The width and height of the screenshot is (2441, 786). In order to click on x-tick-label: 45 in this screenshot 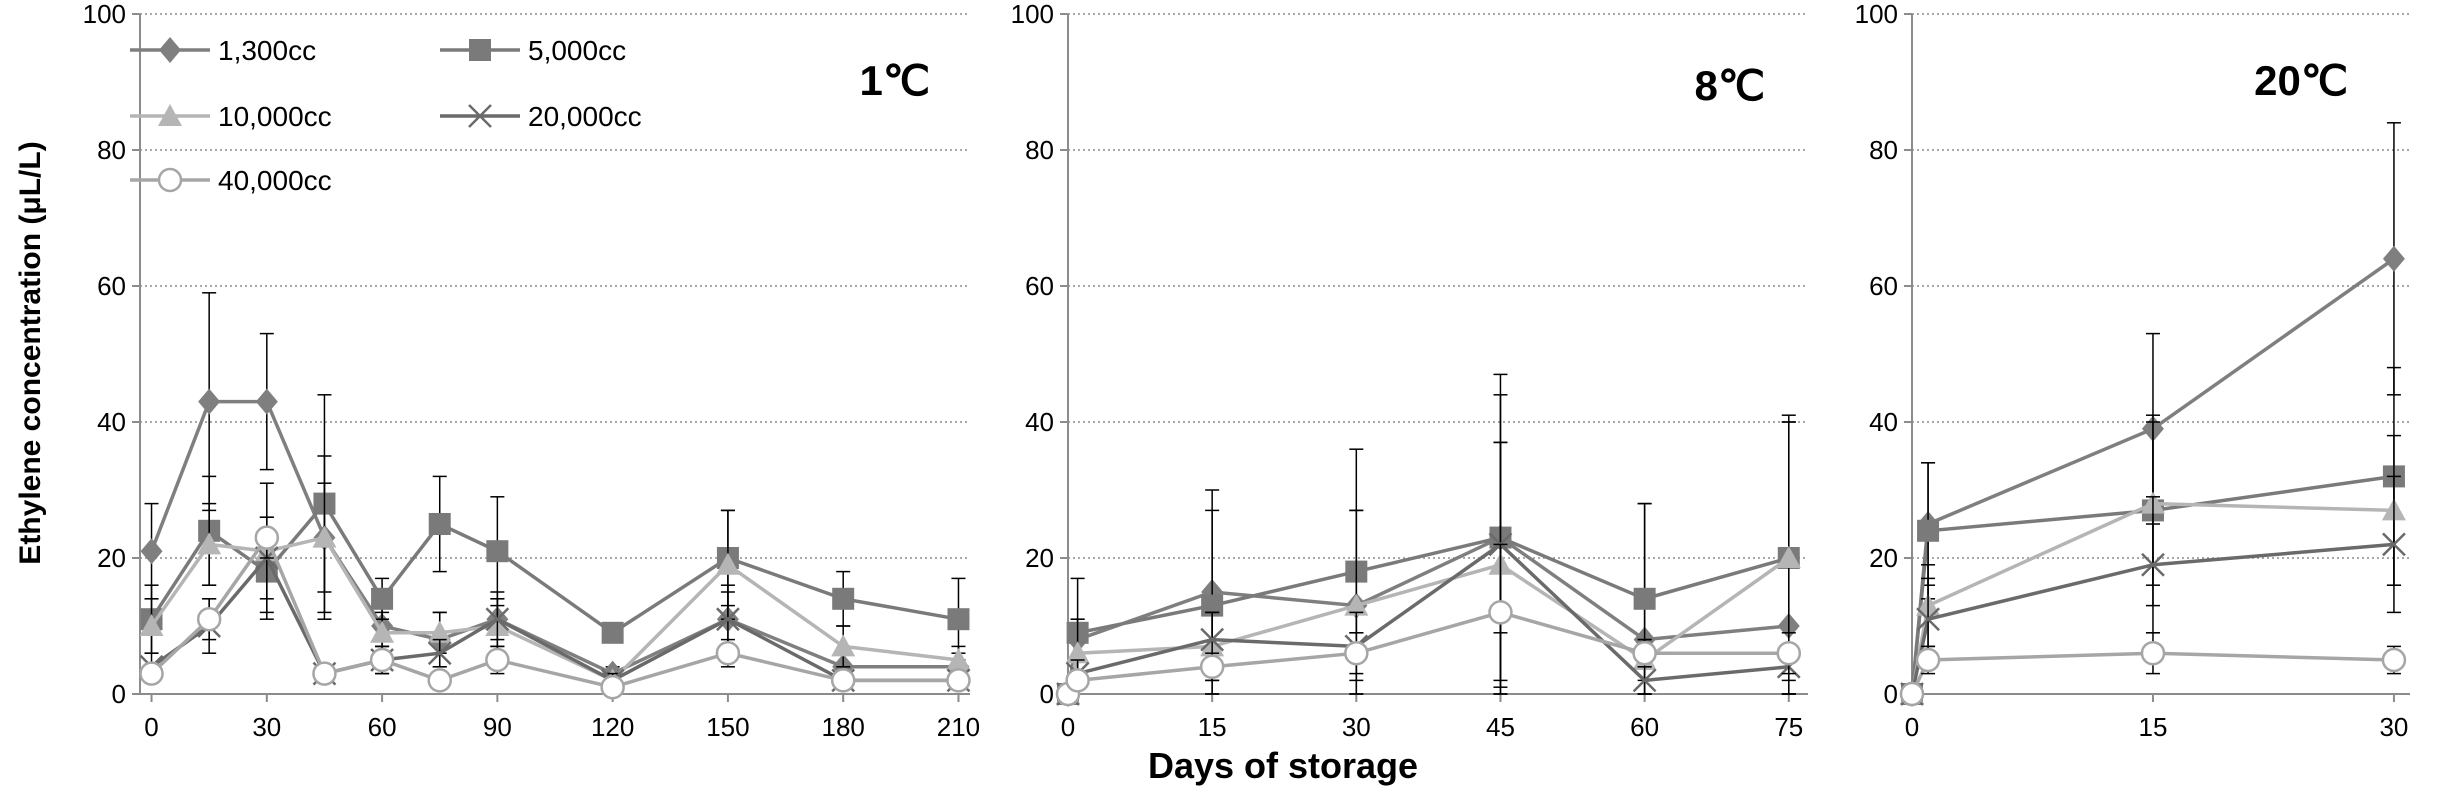, I will do `click(1500, 727)`.